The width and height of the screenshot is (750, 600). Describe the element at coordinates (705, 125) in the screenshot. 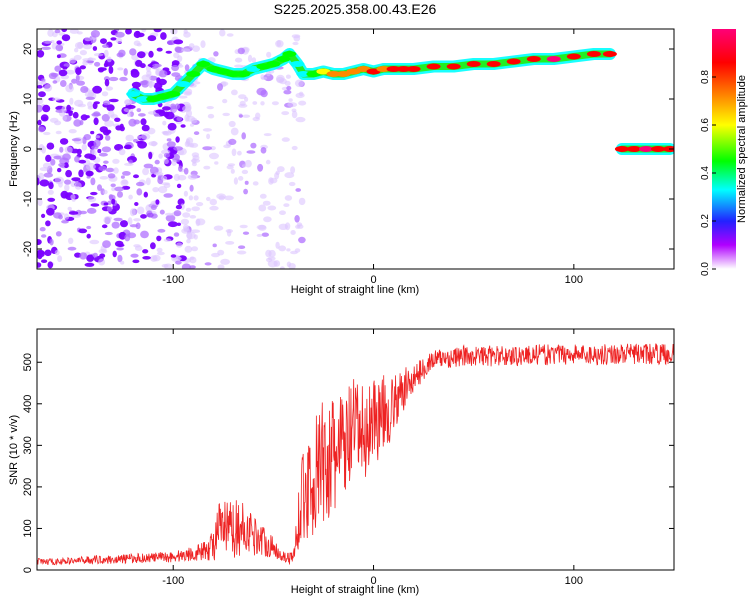

I see `colorbar-tick-label: 0.6` at that location.